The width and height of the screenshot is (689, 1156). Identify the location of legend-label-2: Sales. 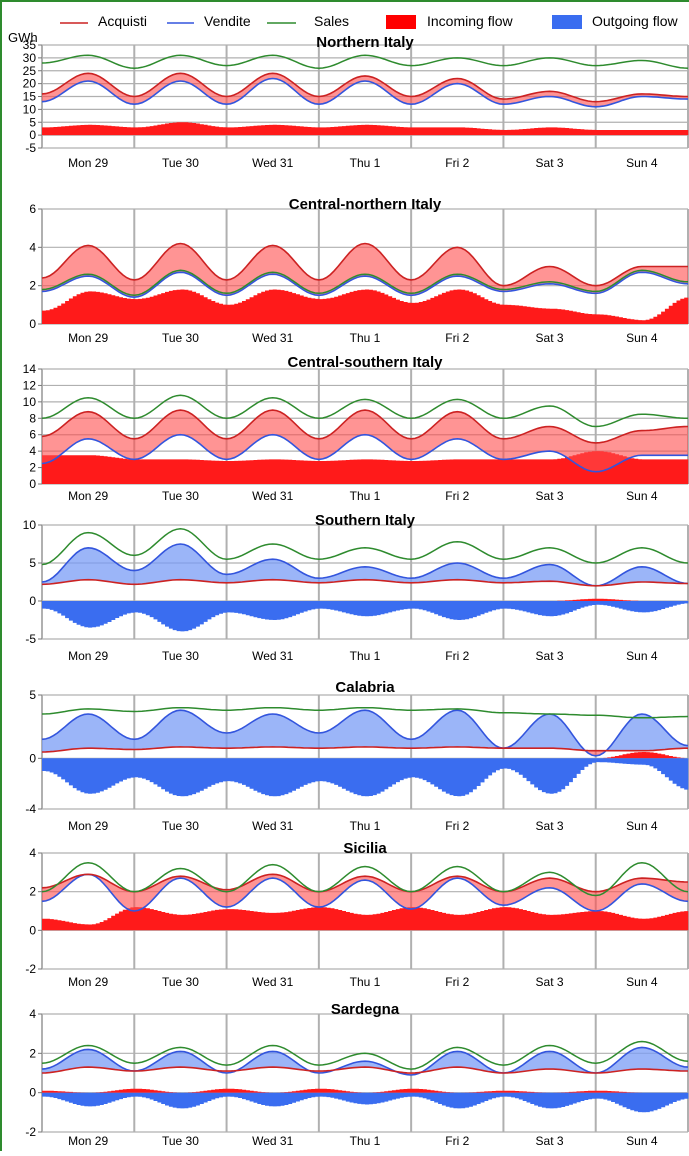
(331, 21).